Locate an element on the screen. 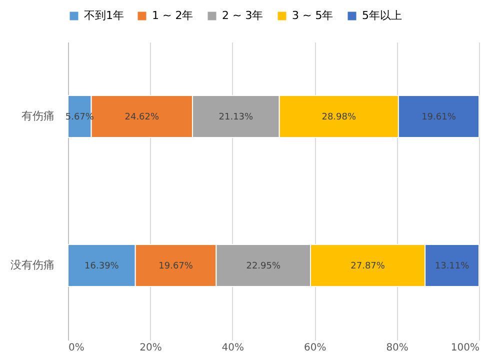  y-tick-label: 没有伤痛 is located at coordinates (32, 265).